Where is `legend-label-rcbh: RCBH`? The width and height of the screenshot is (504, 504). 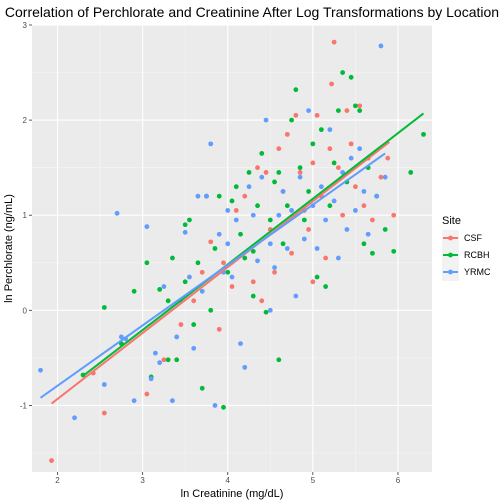
legend-label-rcbh: RCBH is located at coordinates (477, 255).